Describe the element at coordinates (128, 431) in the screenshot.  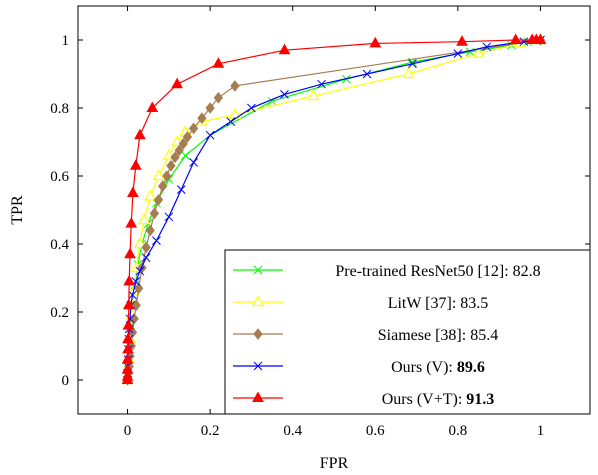
I see `x-tick-label: 0` at that location.